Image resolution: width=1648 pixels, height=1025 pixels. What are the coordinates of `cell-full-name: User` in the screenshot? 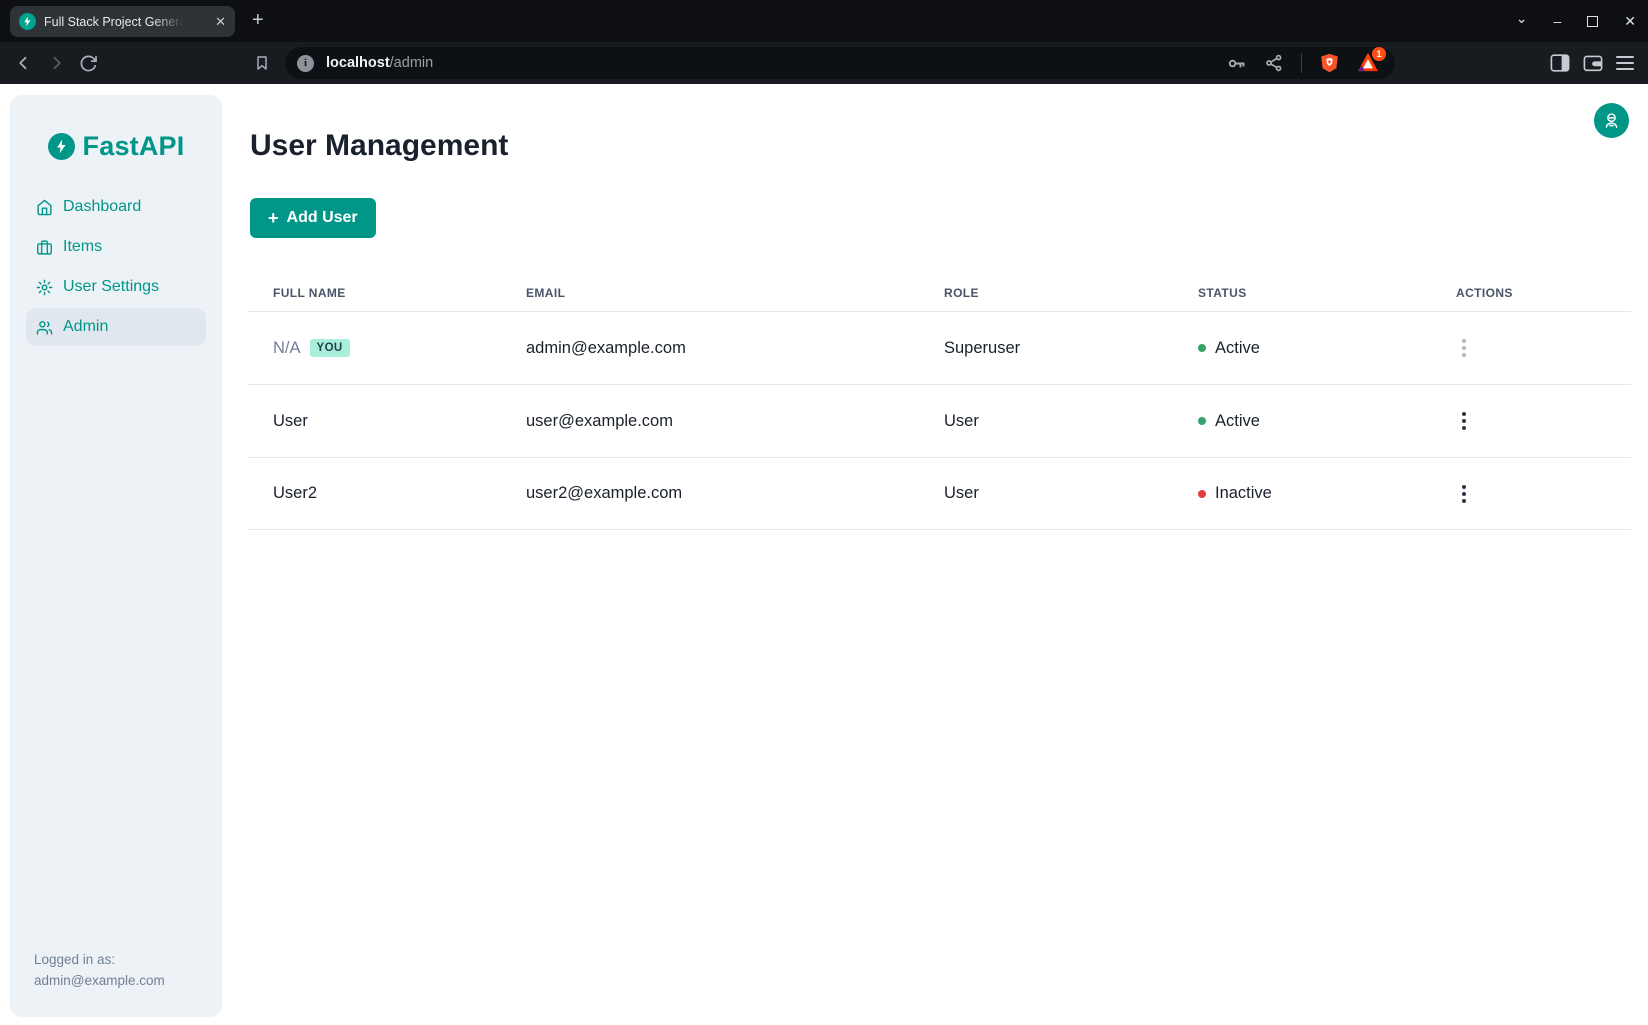 It's located at (290, 420).